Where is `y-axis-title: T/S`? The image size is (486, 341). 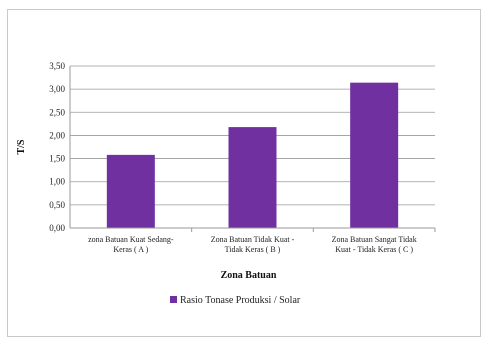 y-axis-title: T/S is located at coordinates (21, 146).